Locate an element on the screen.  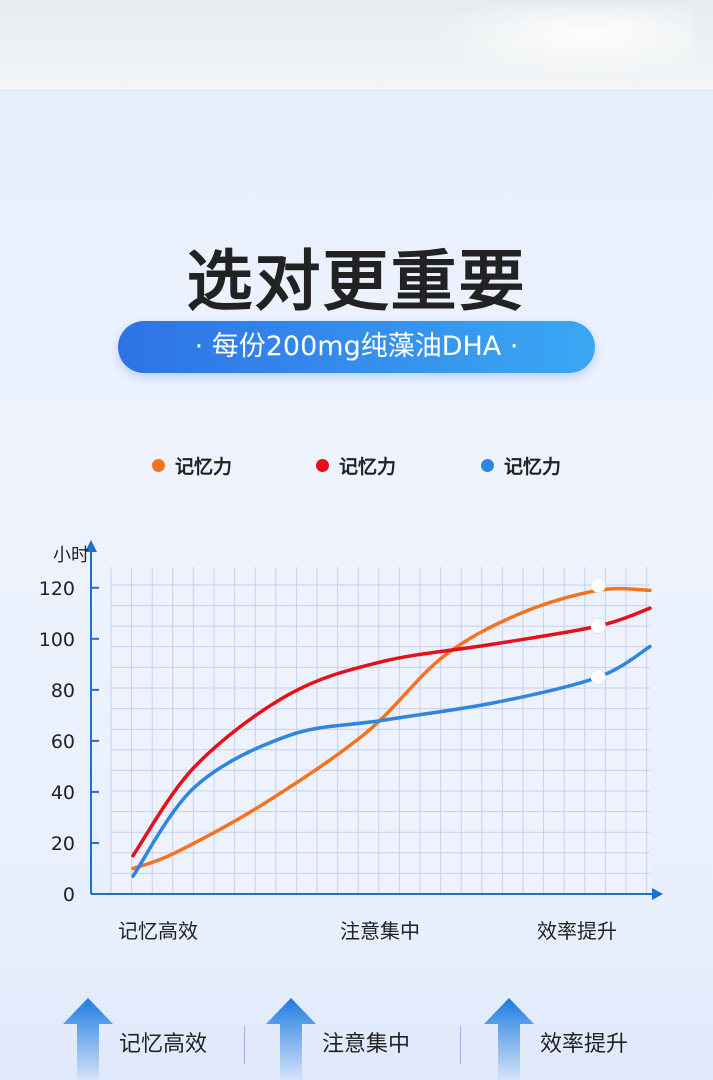
legend-item-red: 记忆力 is located at coordinates (356, 465).